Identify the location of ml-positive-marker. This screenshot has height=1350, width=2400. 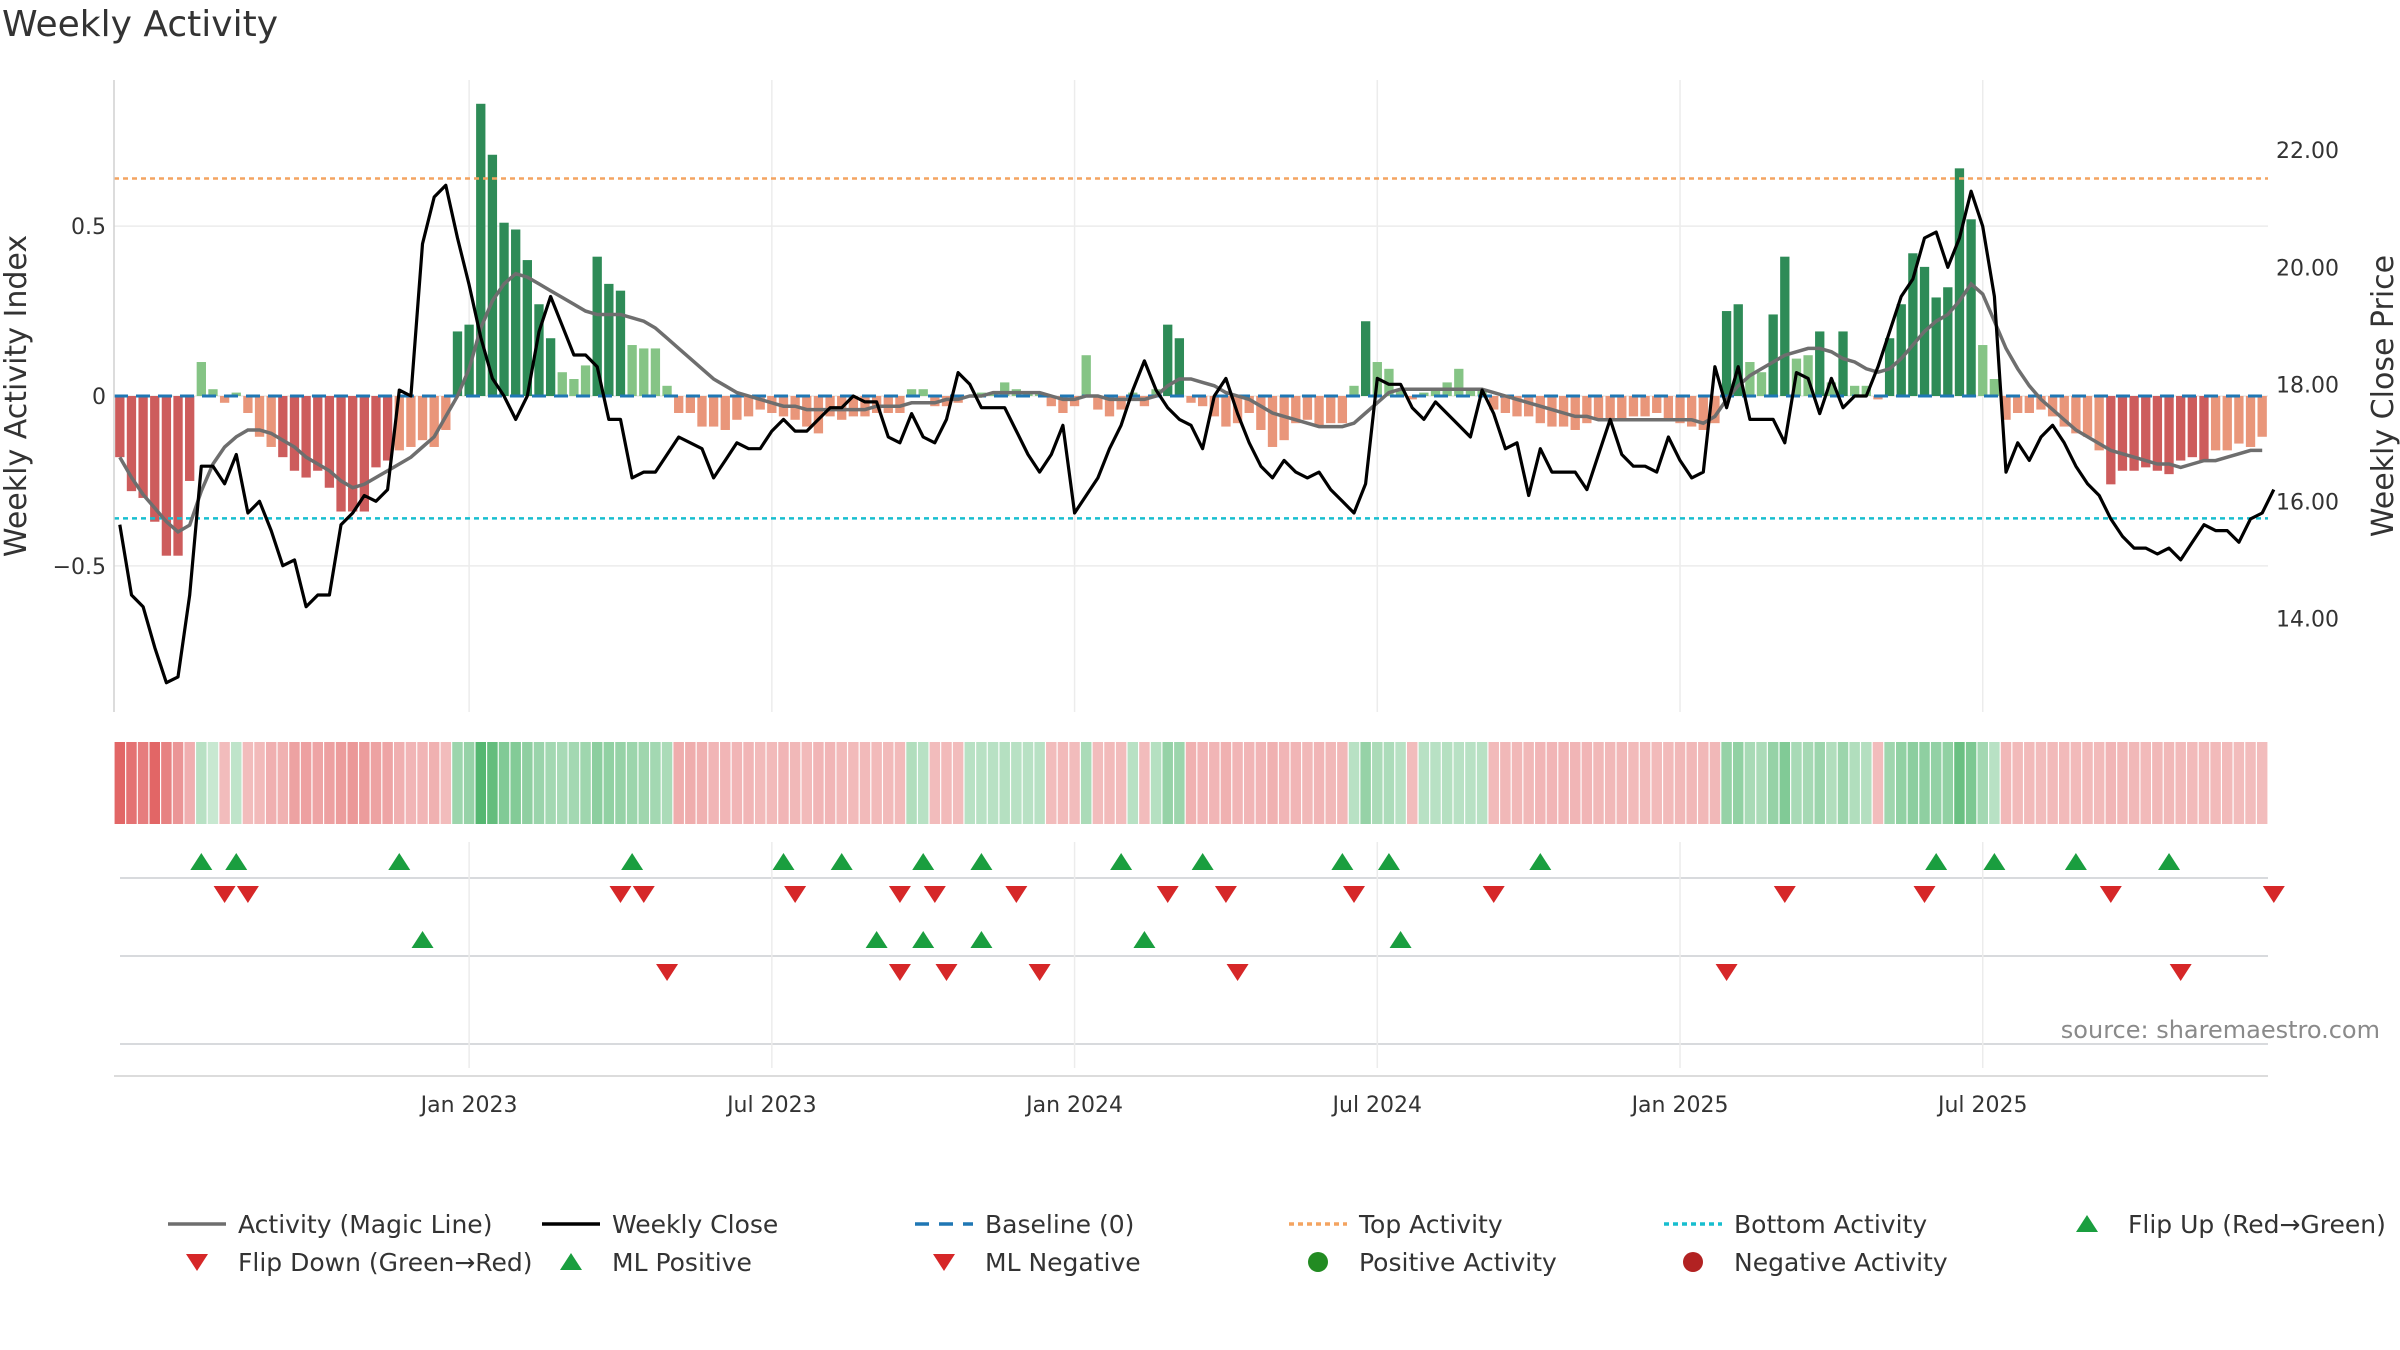
(1400, 939).